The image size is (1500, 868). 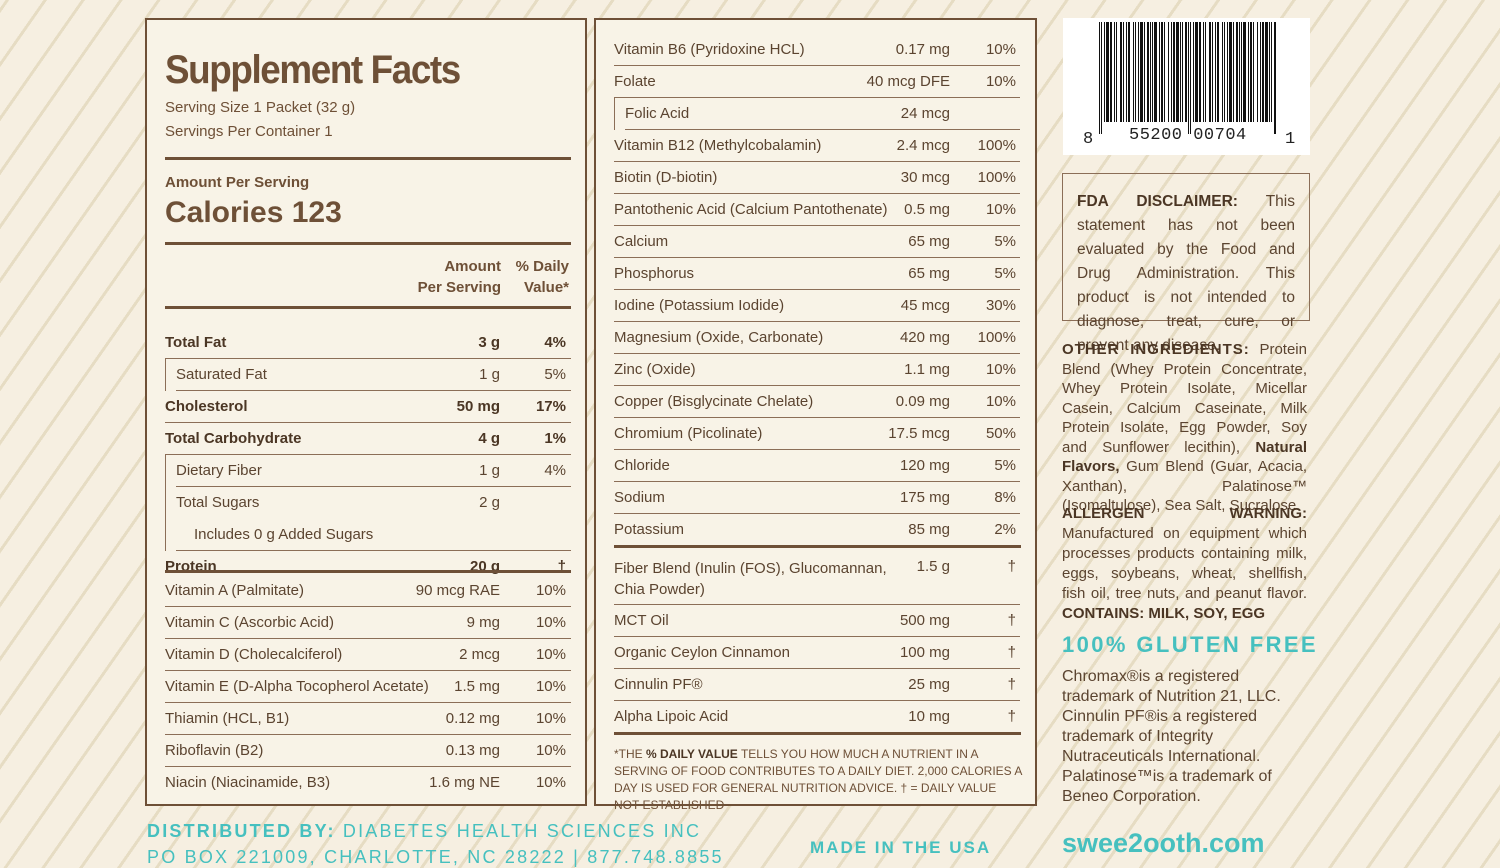 I want to click on amount-per-serving-header: Amount Per Serving, so click(x=459, y=277).